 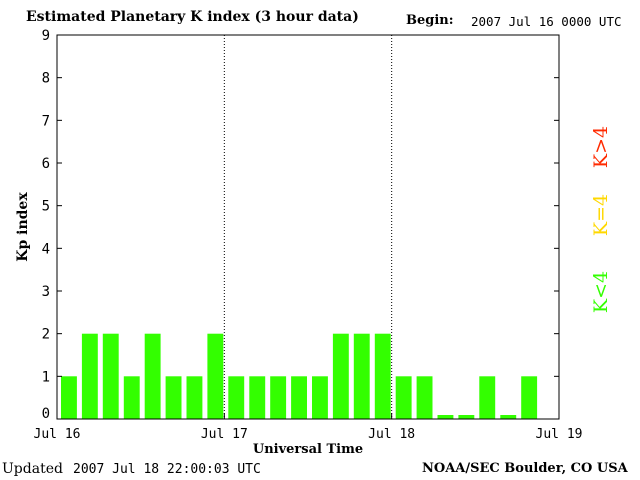 I want to click on y-tick-label: 5, so click(x=46, y=207).